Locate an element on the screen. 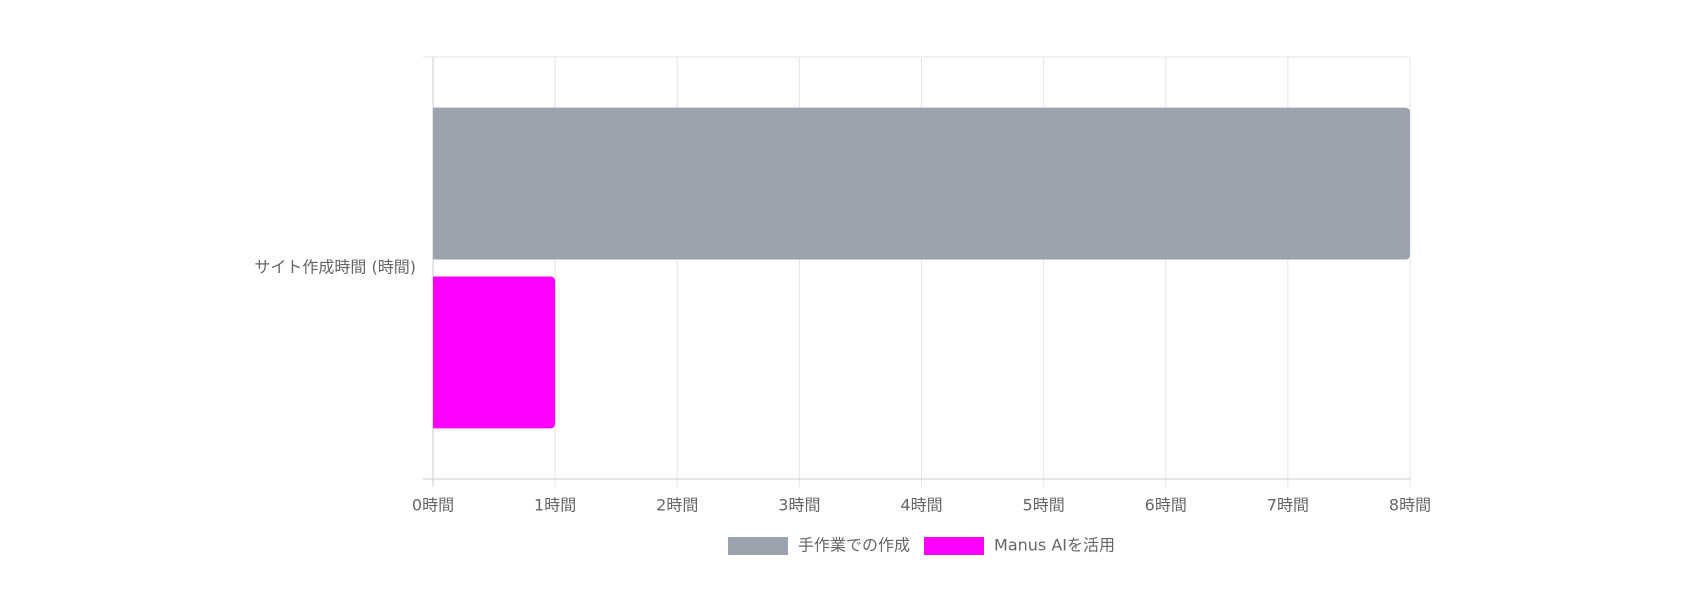 The image size is (1690, 610). x-tick-label: 3時間 is located at coordinates (799, 505).